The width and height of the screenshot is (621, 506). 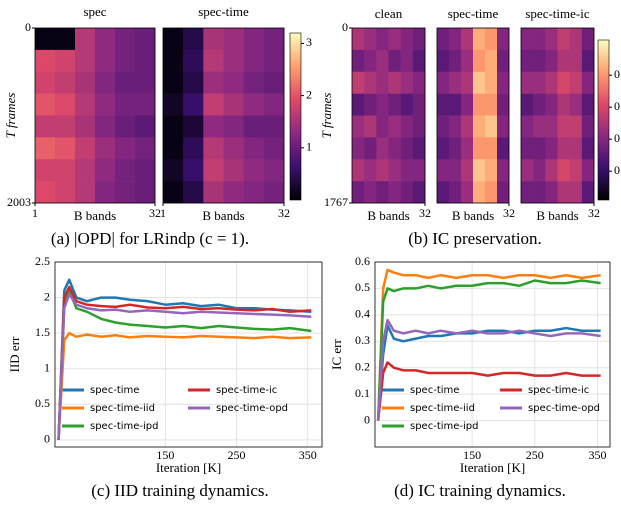 I want to click on x-tick-label: 350, so click(x=308, y=455).